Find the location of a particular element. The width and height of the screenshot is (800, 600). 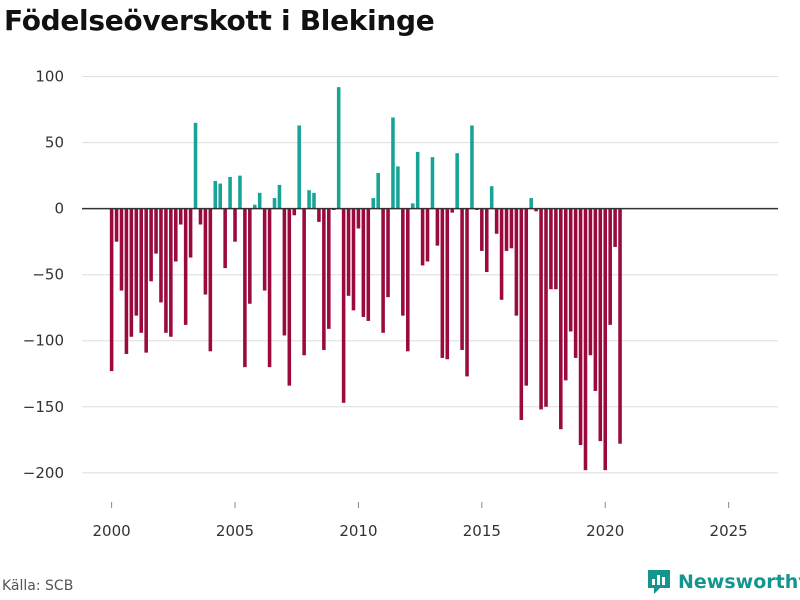

newsworthy-logo-icon is located at coordinates (659, 582).